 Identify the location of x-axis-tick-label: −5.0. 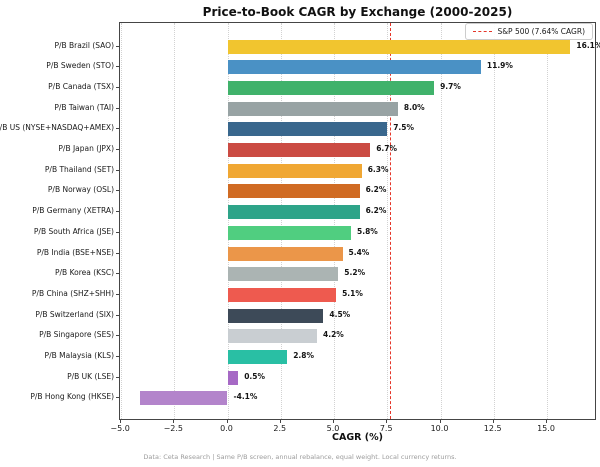
(120, 428).